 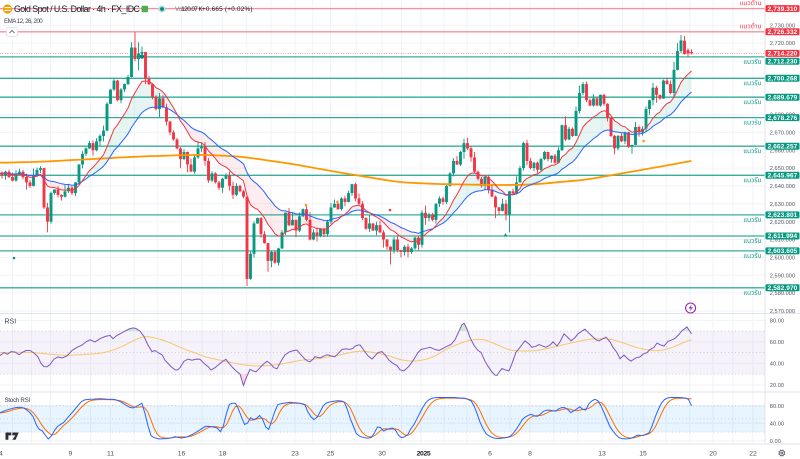 What do you see at coordinates (11, 322) in the screenshot?
I see `svg-text: RSI` at bounding box center [11, 322].